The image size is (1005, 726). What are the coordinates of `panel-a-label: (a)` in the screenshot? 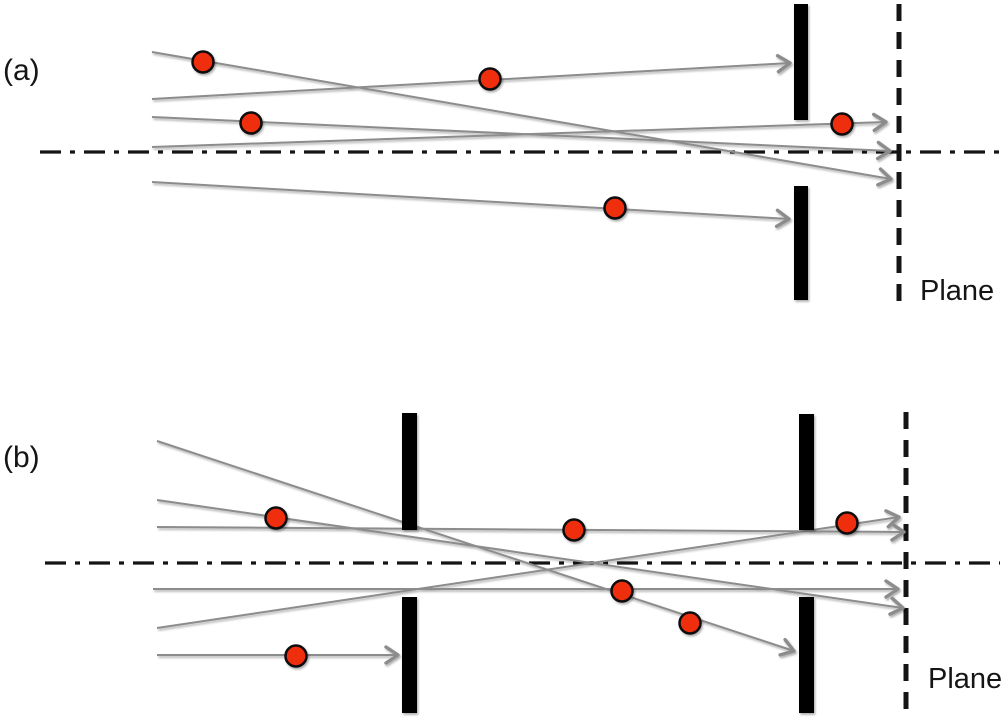 It's located at (21, 70).